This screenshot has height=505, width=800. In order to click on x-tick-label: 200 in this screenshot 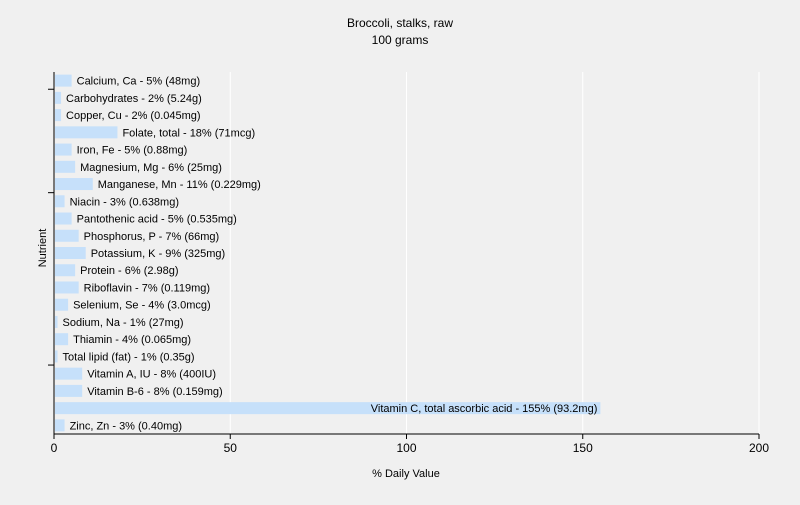, I will do `click(759, 448)`.